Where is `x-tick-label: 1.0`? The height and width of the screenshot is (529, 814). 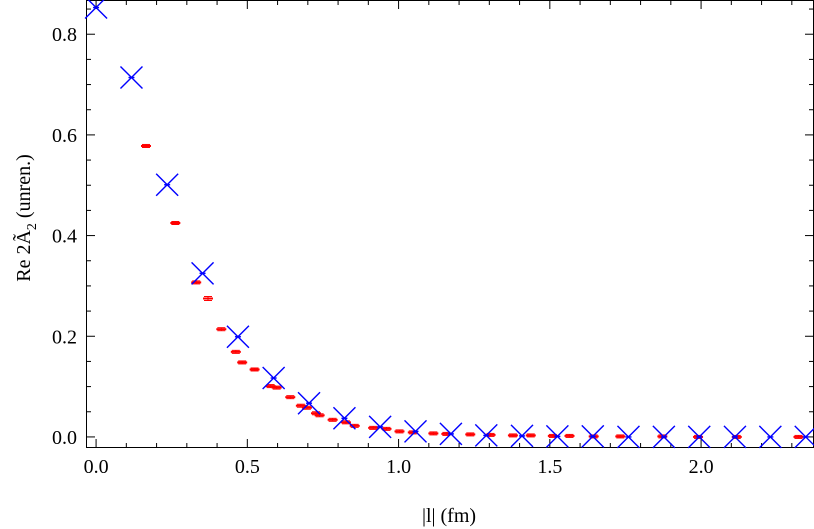 x-tick-label: 1.0 is located at coordinates (398, 467).